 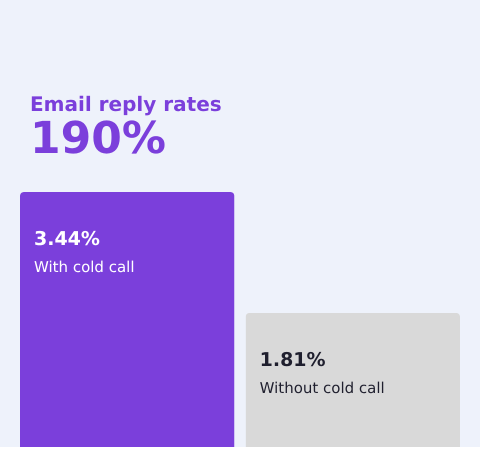 I want to click on chart-title: Email reply rates, so click(x=126, y=104).